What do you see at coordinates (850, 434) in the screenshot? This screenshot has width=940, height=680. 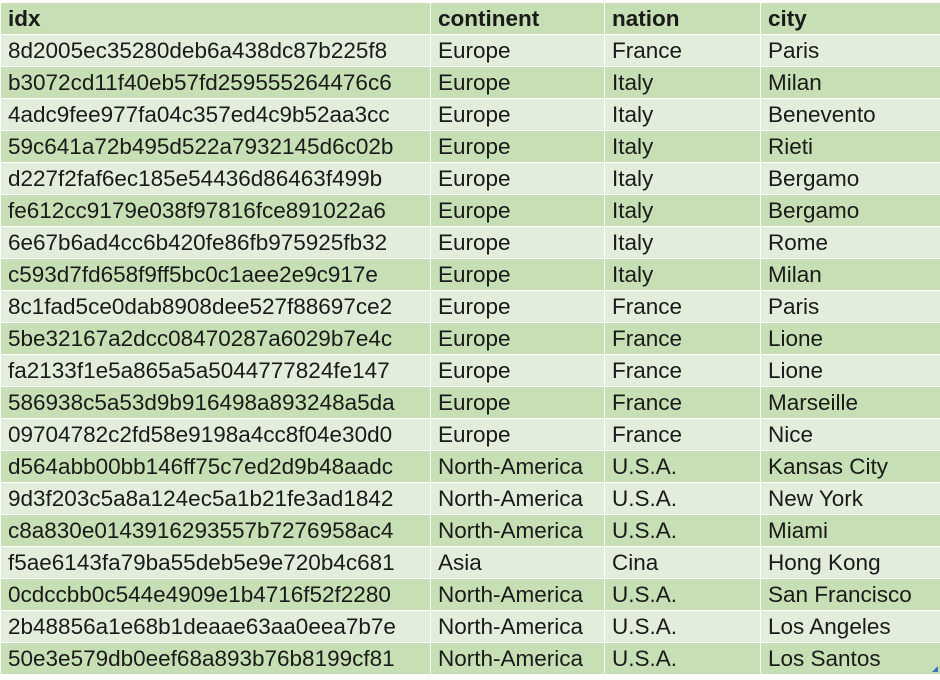 I see `cell-city: Nice` at bounding box center [850, 434].